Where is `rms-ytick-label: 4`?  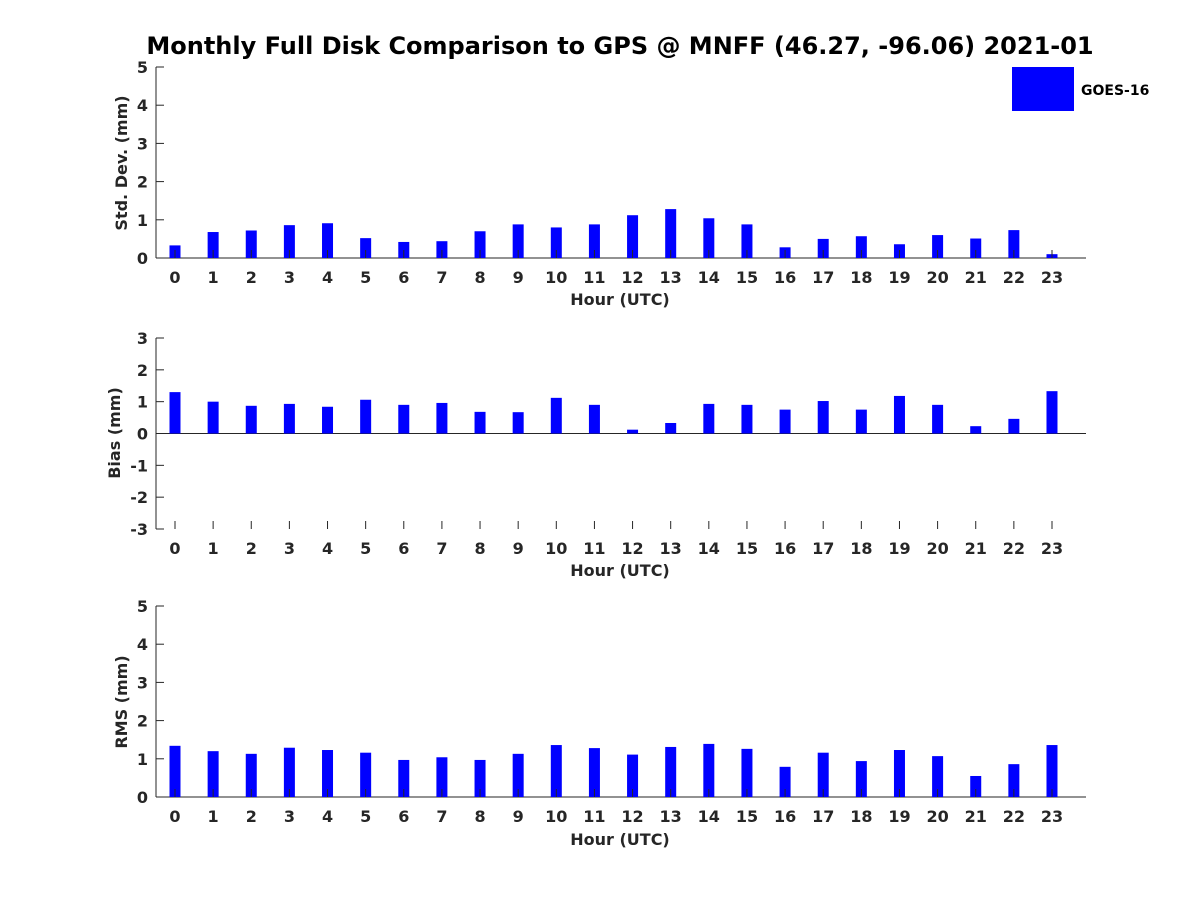
rms-ytick-label: 4 is located at coordinates (142, 644).